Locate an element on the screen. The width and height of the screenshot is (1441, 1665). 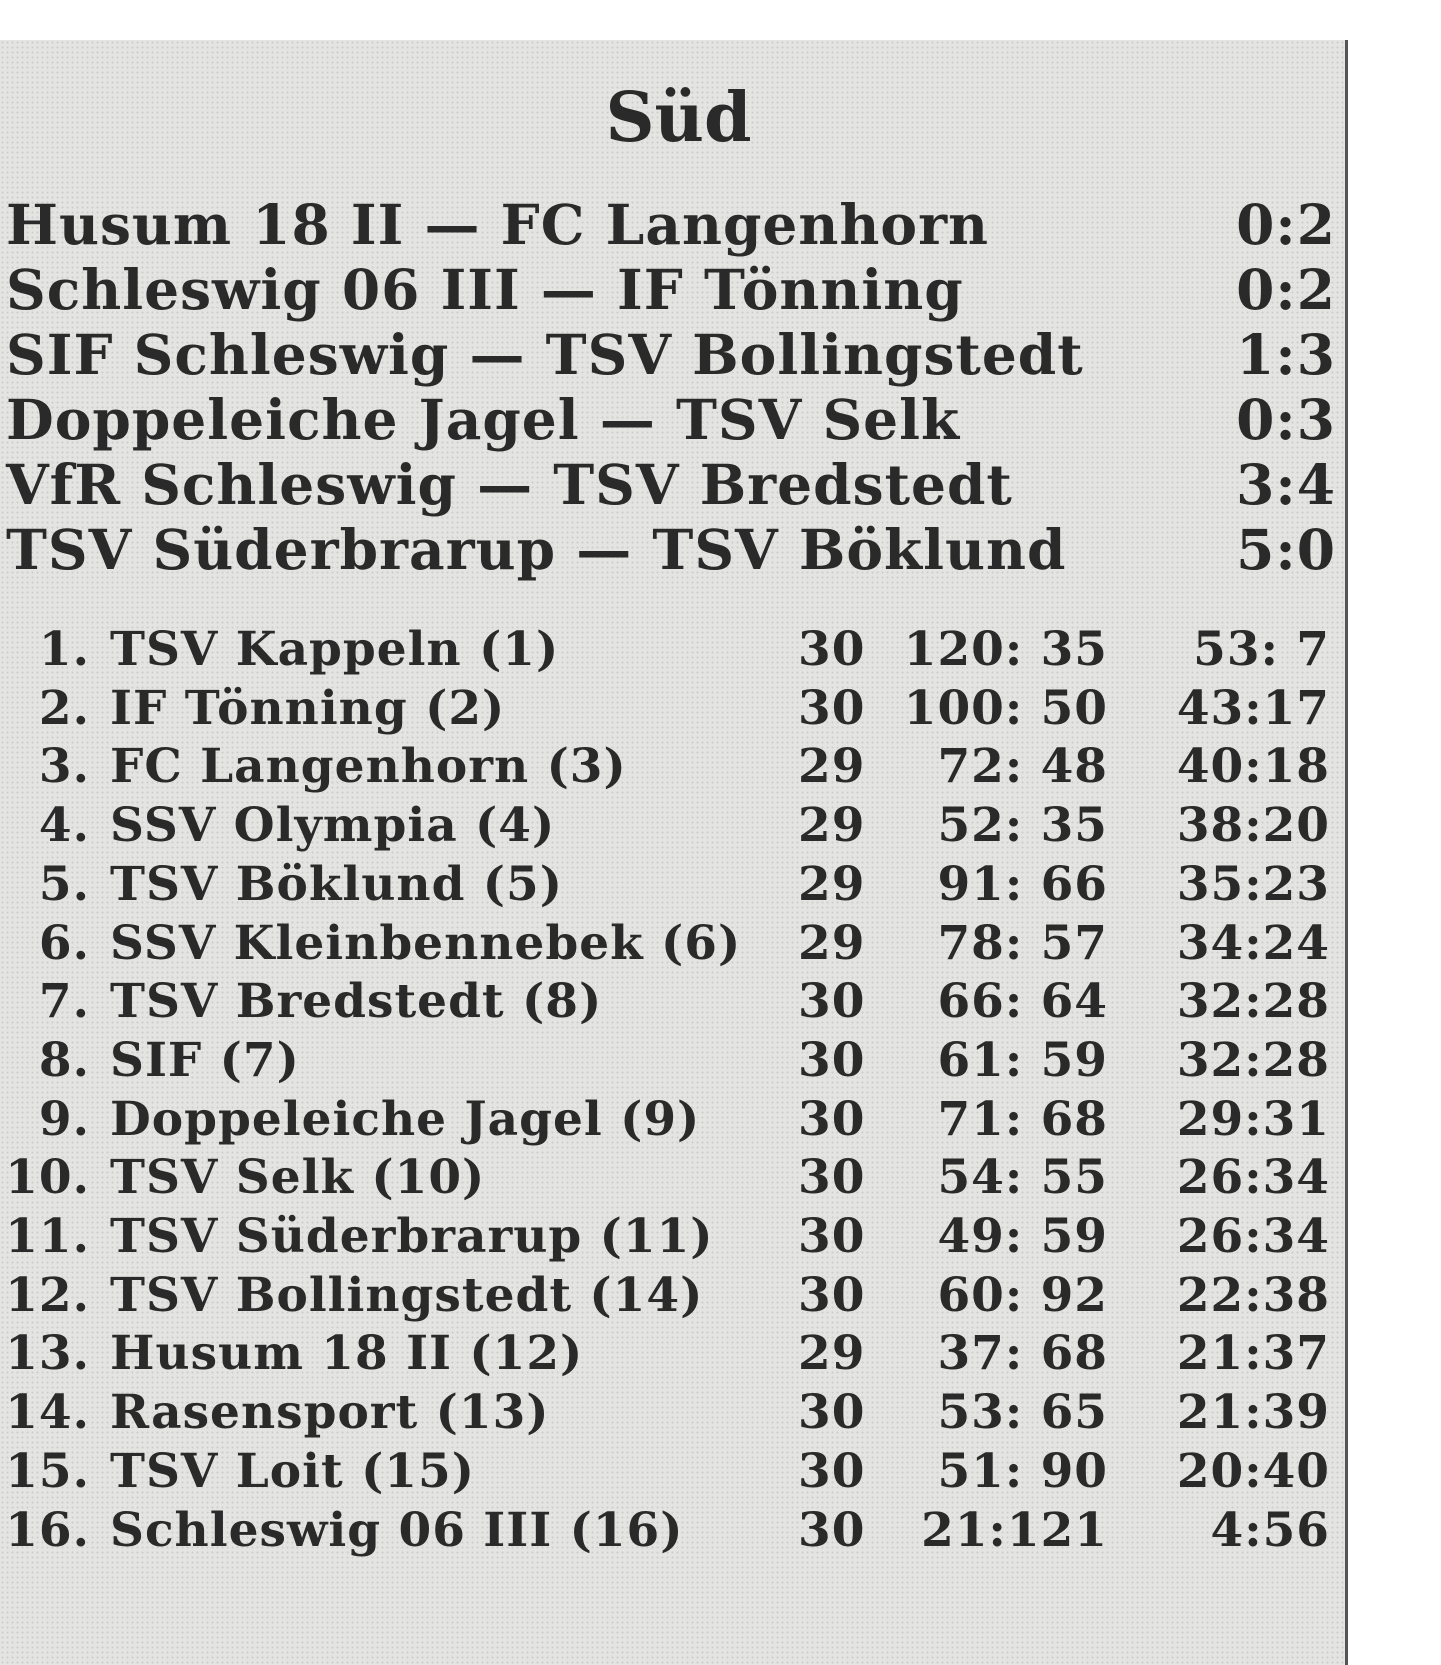
rank: 2. is located at coordinates (64, 708).